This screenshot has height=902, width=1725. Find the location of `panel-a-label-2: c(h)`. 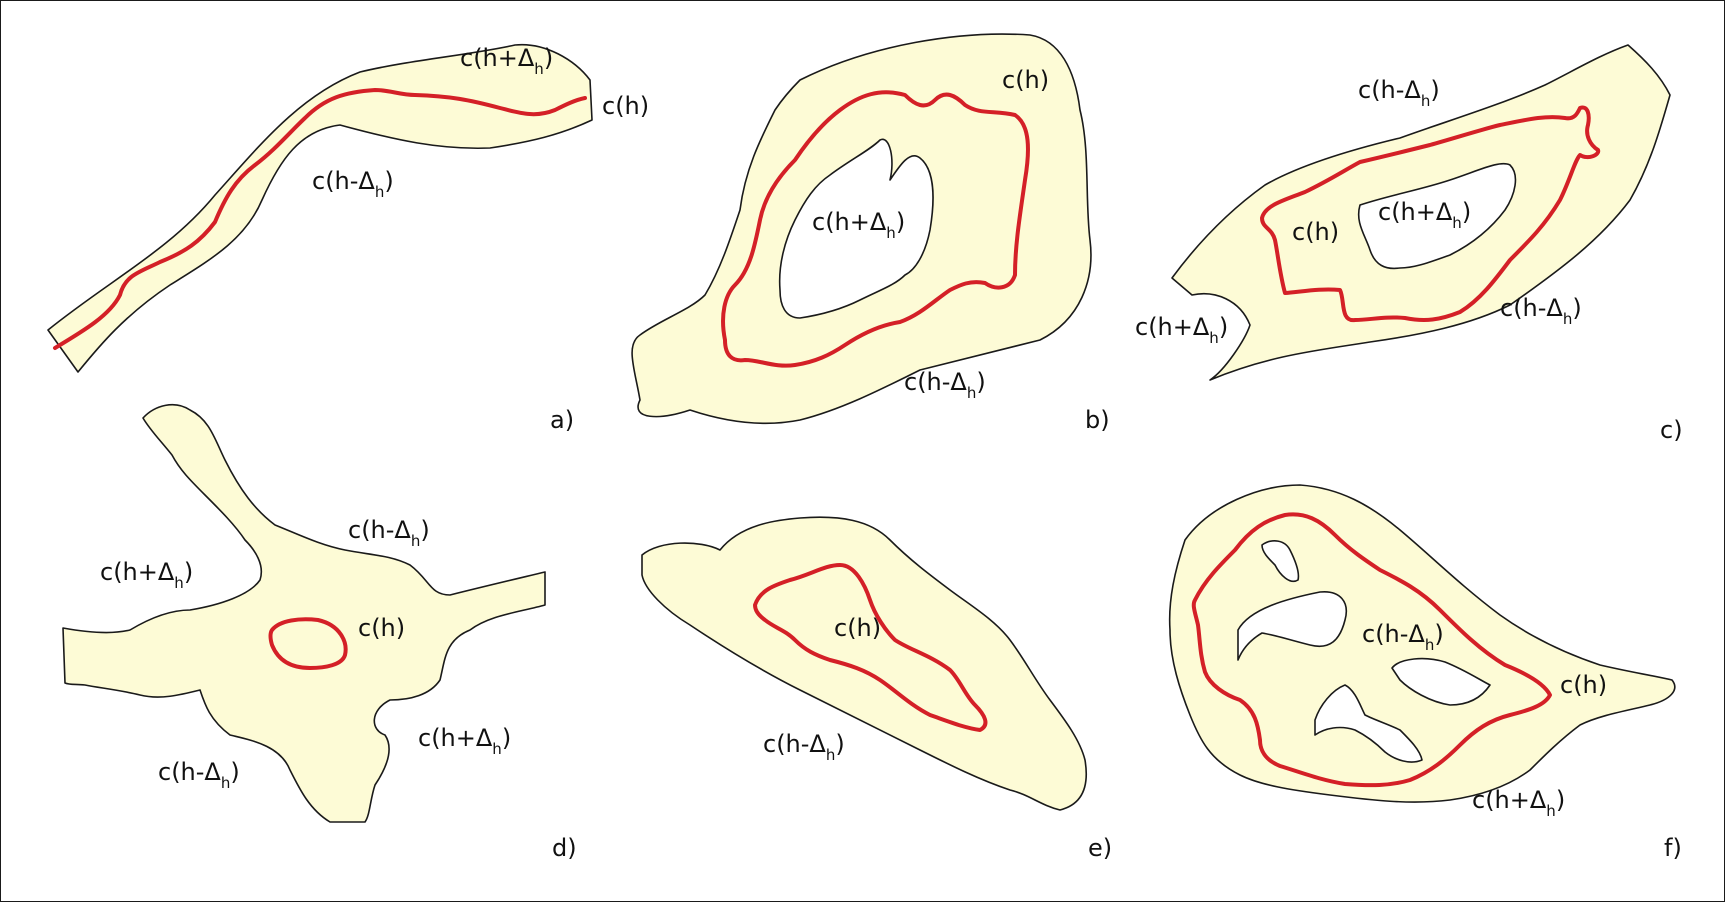

panel-a-label-2: c(h) is located at coordinates (625, 106).